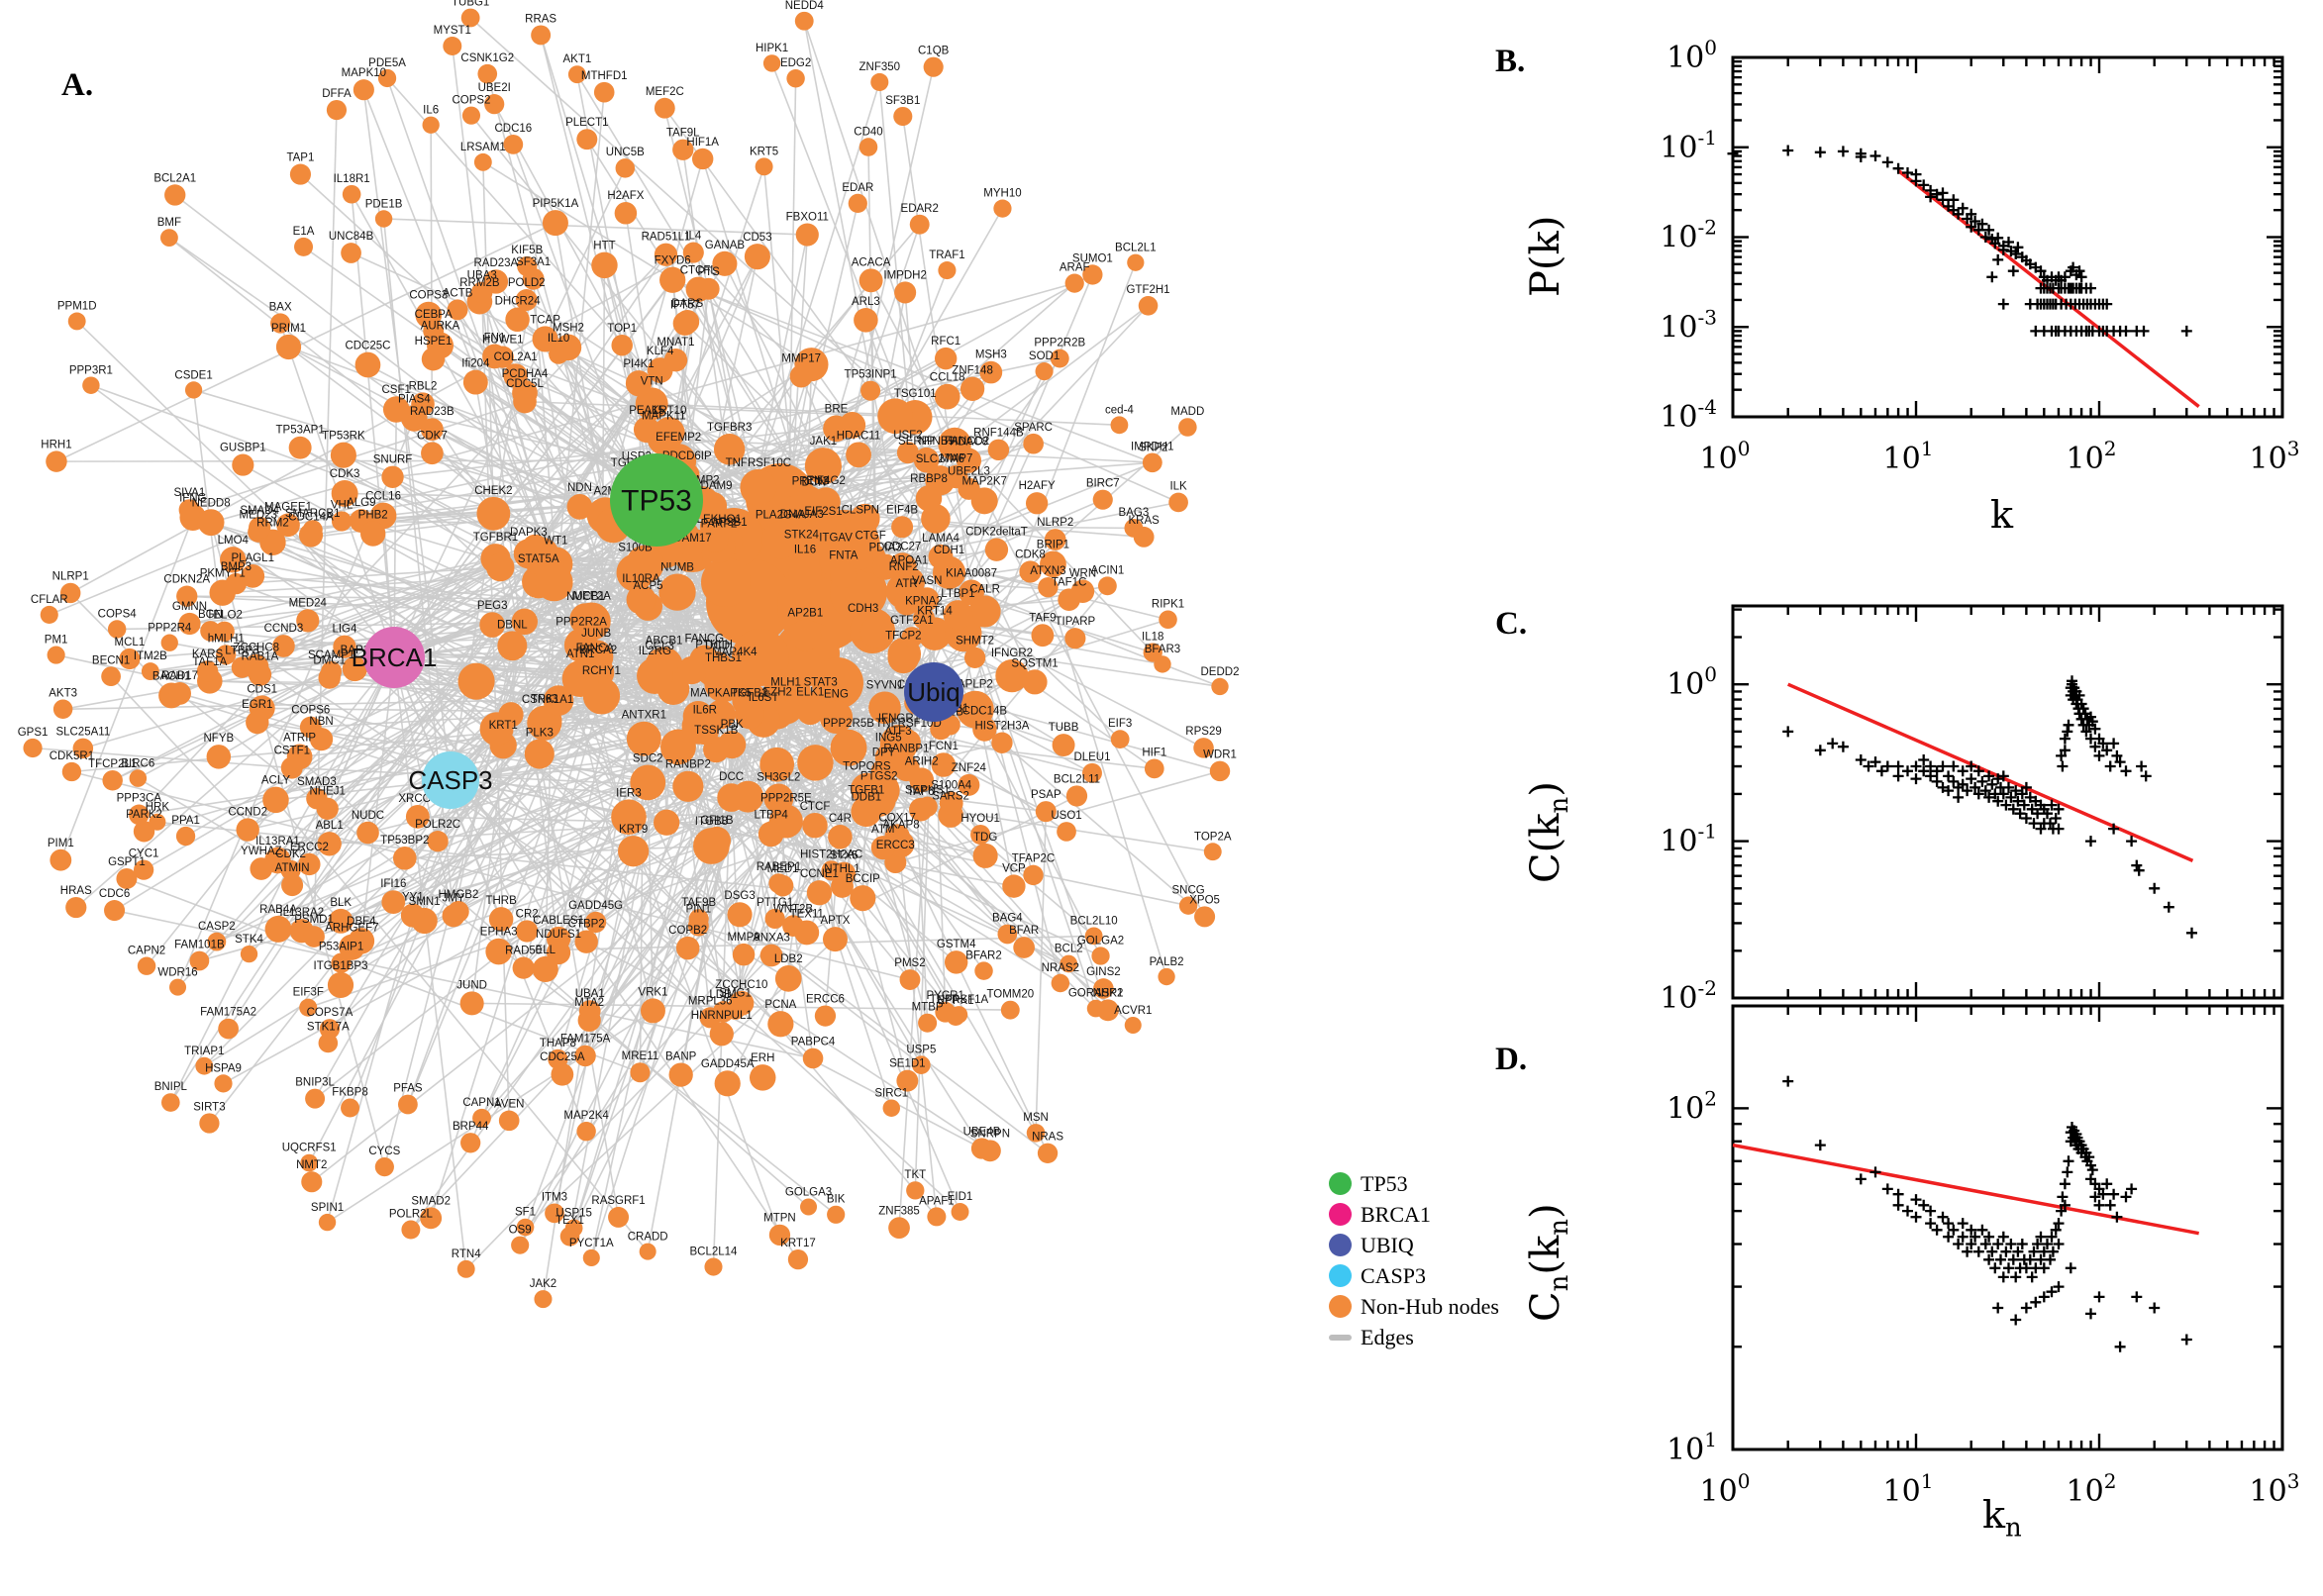 This screenshot has width=2323, height=1596. Describe the element at coordinates (909, 561) in the screenshot. I see `network-node-label: APOA1` at that location.